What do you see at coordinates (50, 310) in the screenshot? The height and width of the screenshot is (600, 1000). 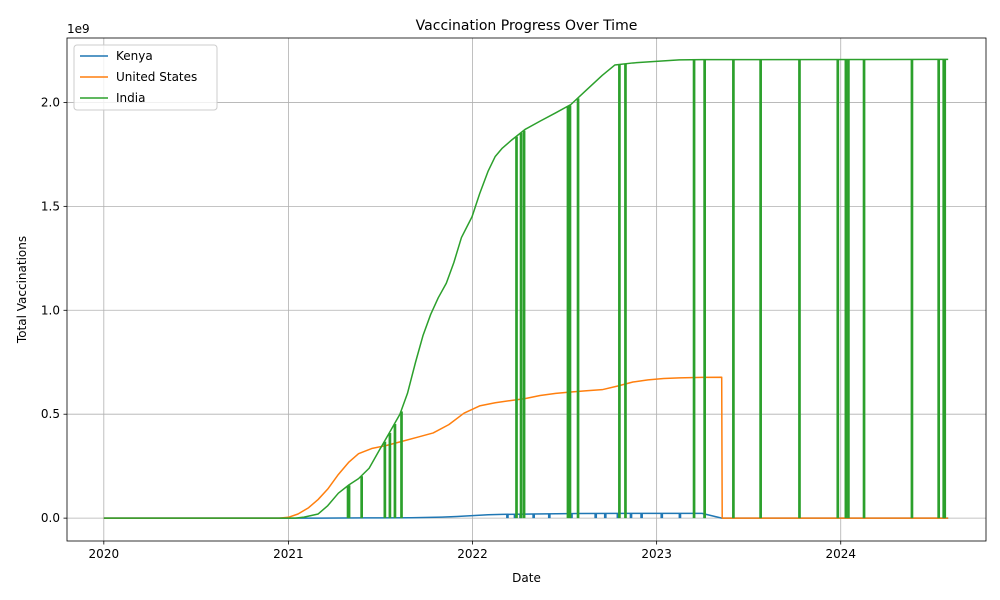 I see `y-tick-label: 1.0` at bounding box center [50, 310].